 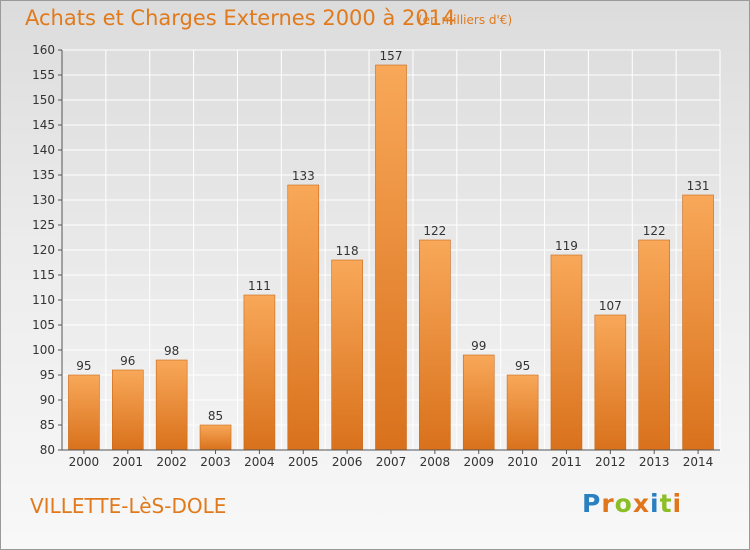 What do you see at coordinates (566, 246) in the screenshot?
I see `bar-value-label: 119` at bounding box center [566, 246].